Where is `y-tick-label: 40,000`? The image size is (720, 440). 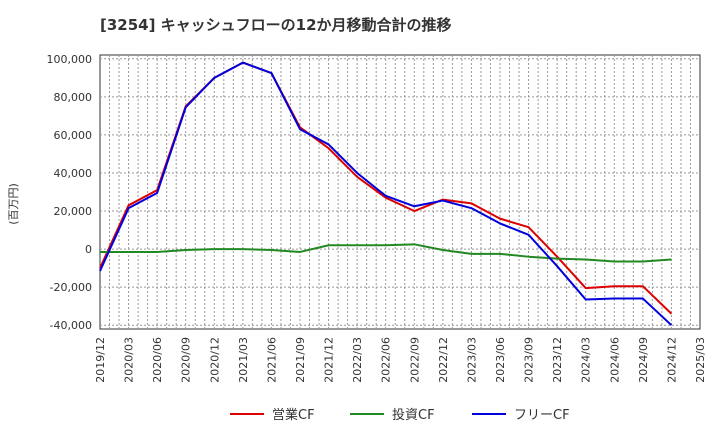 y-tick-label: 40,000 is located at coordinates (73, 173).